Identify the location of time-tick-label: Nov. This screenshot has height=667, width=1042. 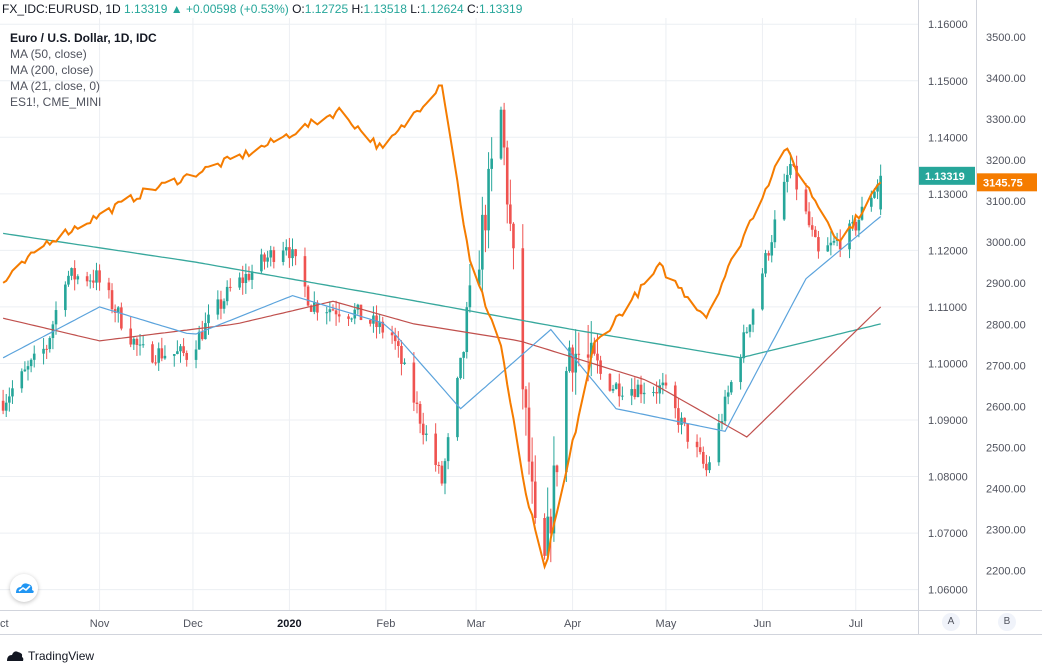
(100, 624).